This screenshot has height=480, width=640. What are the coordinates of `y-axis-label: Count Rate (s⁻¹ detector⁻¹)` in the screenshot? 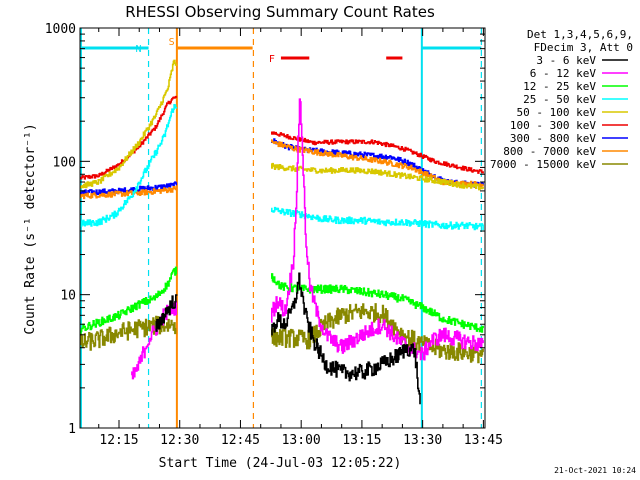 It's located at (30, 228).